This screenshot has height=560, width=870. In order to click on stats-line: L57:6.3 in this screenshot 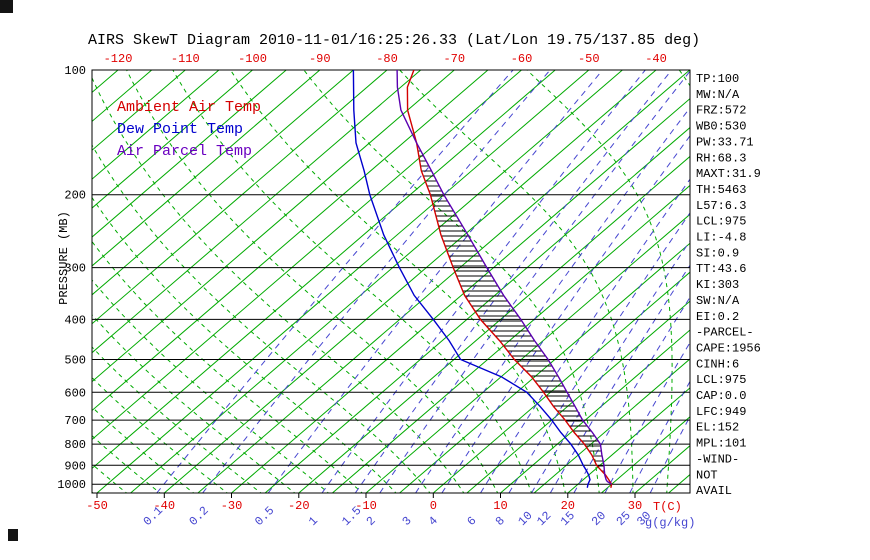, I will do `click(721, 206)`.